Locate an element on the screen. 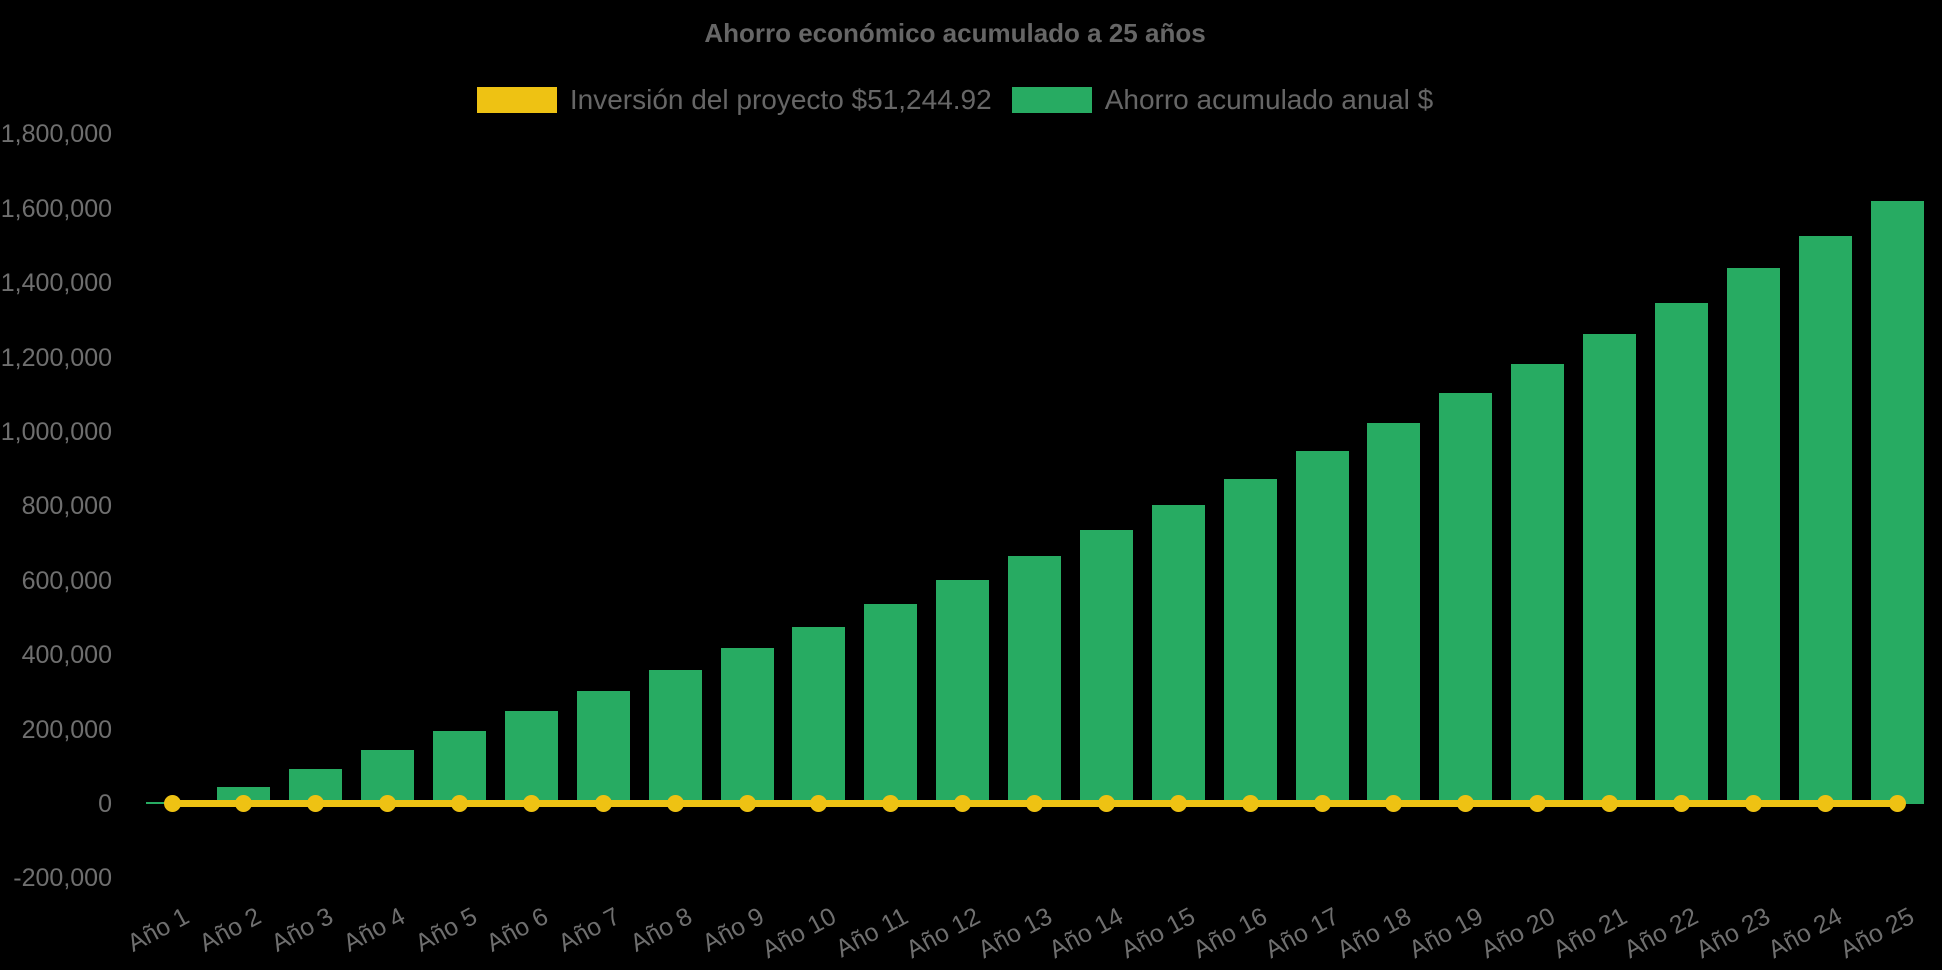 This screenshot has height=970, width=1942. y-axis-tick-label: 1,400,000 is located at coordinates (56, 283).